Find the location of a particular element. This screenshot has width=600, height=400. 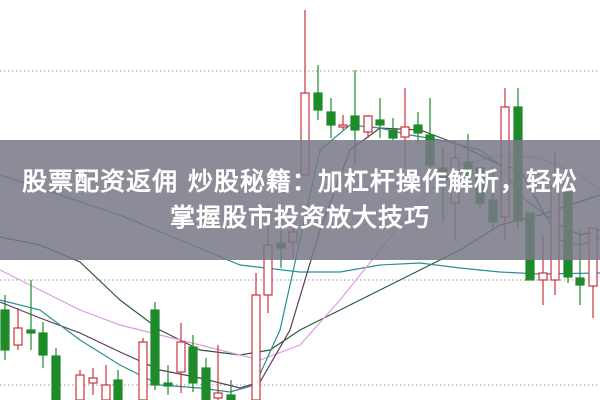

headline-line-2: 掌握股市投资放大技巧 is located at coordinates (299, 217).